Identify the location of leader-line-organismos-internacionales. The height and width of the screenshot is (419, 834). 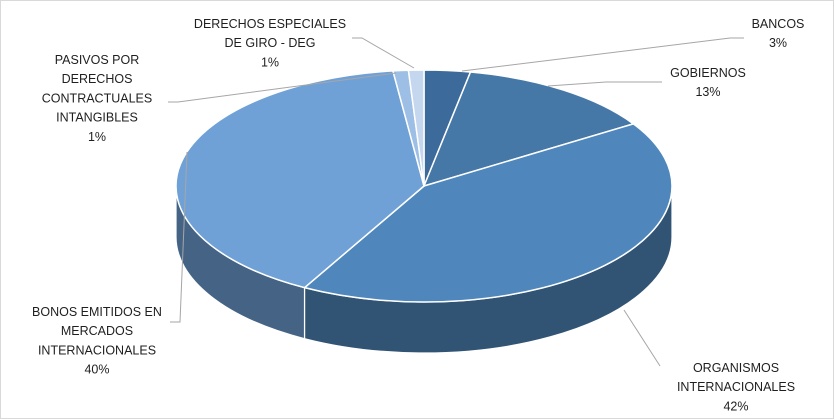
(642, 338).